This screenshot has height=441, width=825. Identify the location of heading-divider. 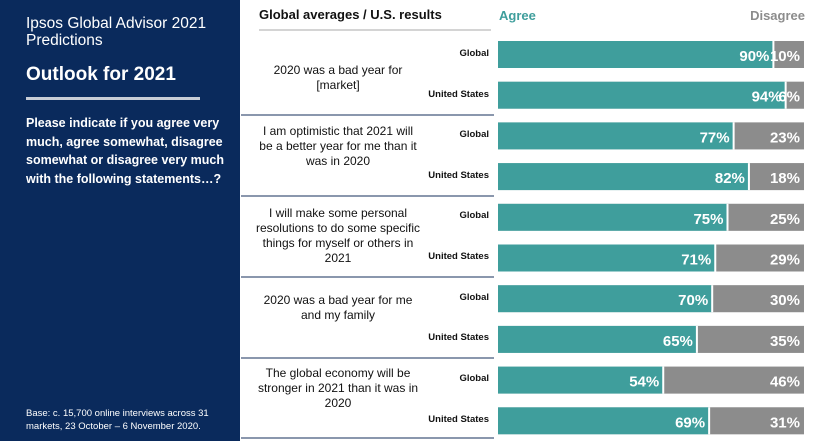
(113, 98).